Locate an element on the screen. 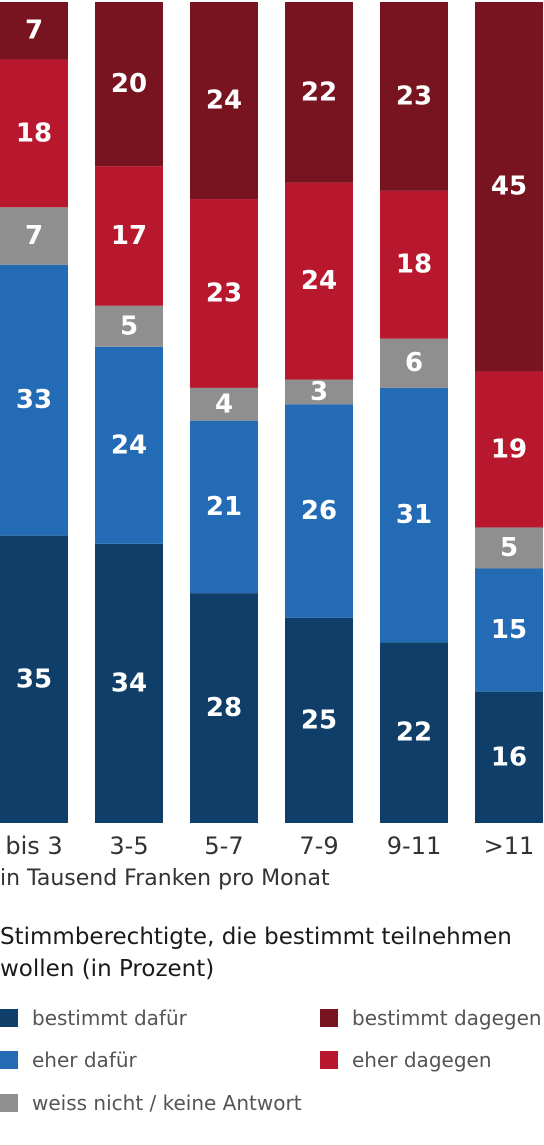  data-label: 20 is located at coordinates (129, 84).